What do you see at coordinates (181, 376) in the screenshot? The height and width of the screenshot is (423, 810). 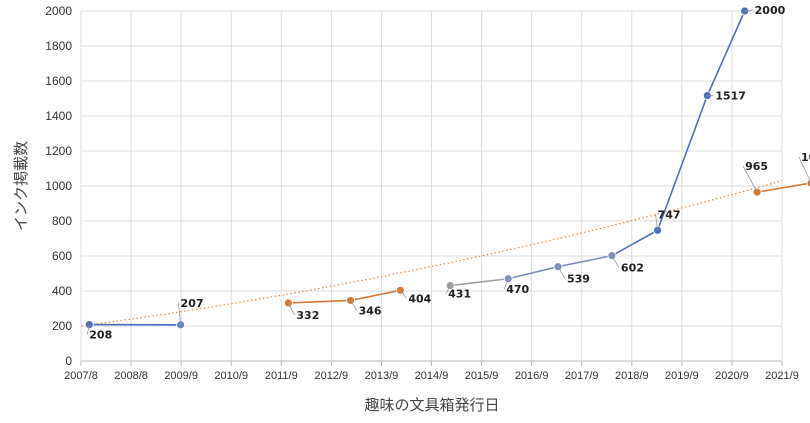 I see `x-tick-label: 2009/9` at bounding box center [181, 376].